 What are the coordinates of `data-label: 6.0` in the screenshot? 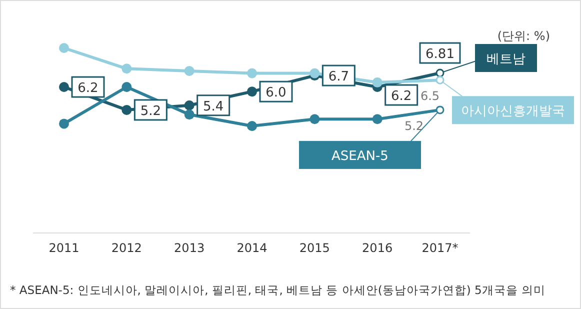 It's located at (276, 93).